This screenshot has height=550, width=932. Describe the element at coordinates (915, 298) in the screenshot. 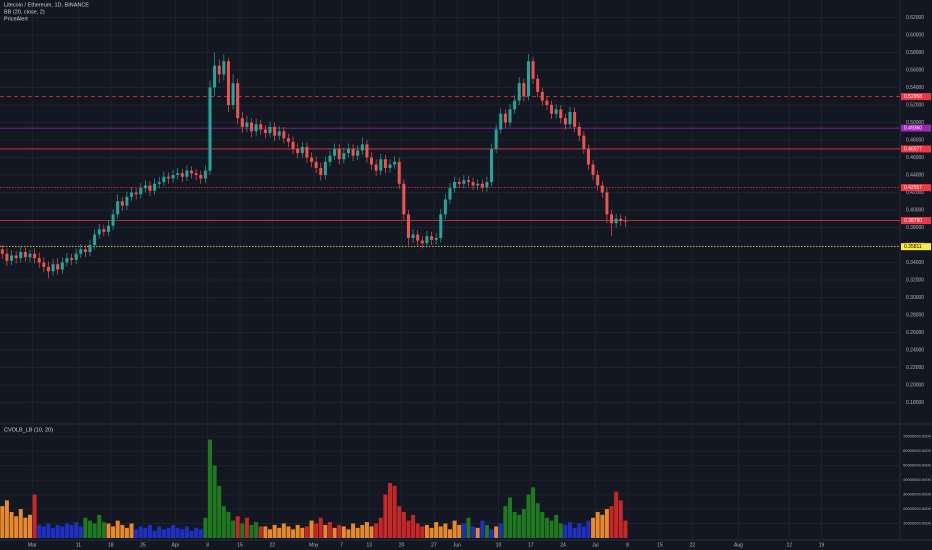

I see `y-tick-label: 0.30000` at that location.